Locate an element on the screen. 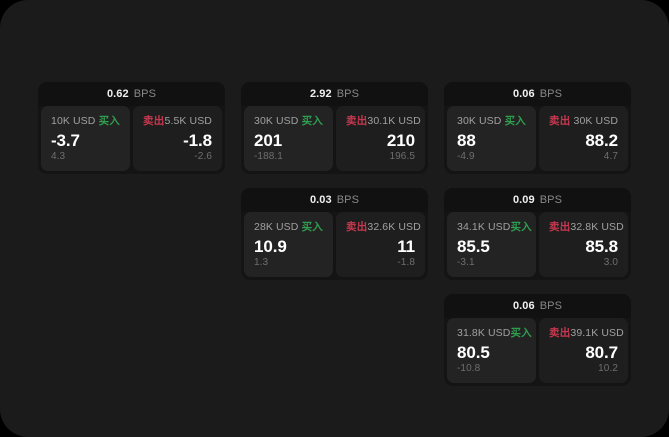 The image size is (669, 437). quote-price: 88 is located at coordinates (466, 140).